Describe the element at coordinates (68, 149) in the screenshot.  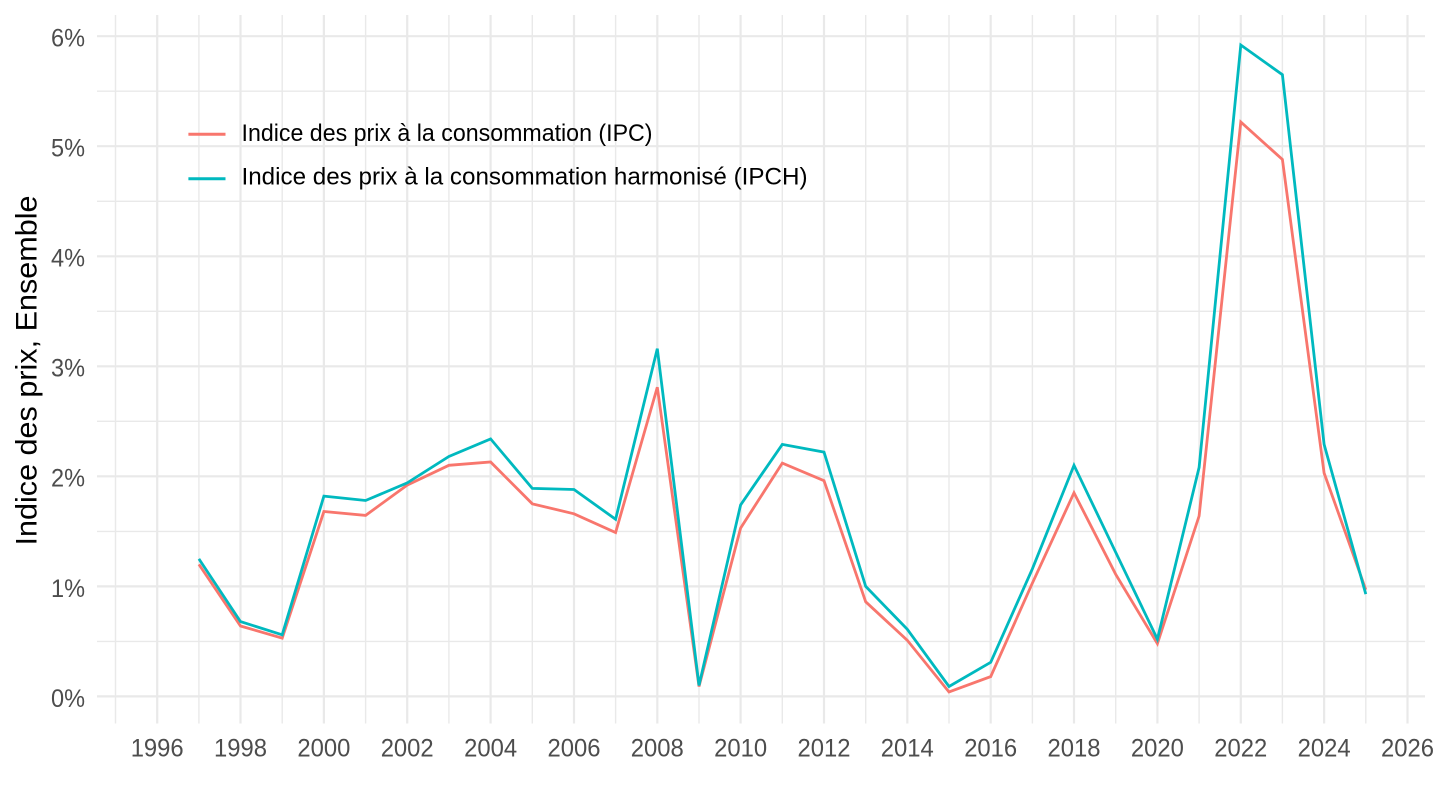
I see `svg-text: 5%` at that location.